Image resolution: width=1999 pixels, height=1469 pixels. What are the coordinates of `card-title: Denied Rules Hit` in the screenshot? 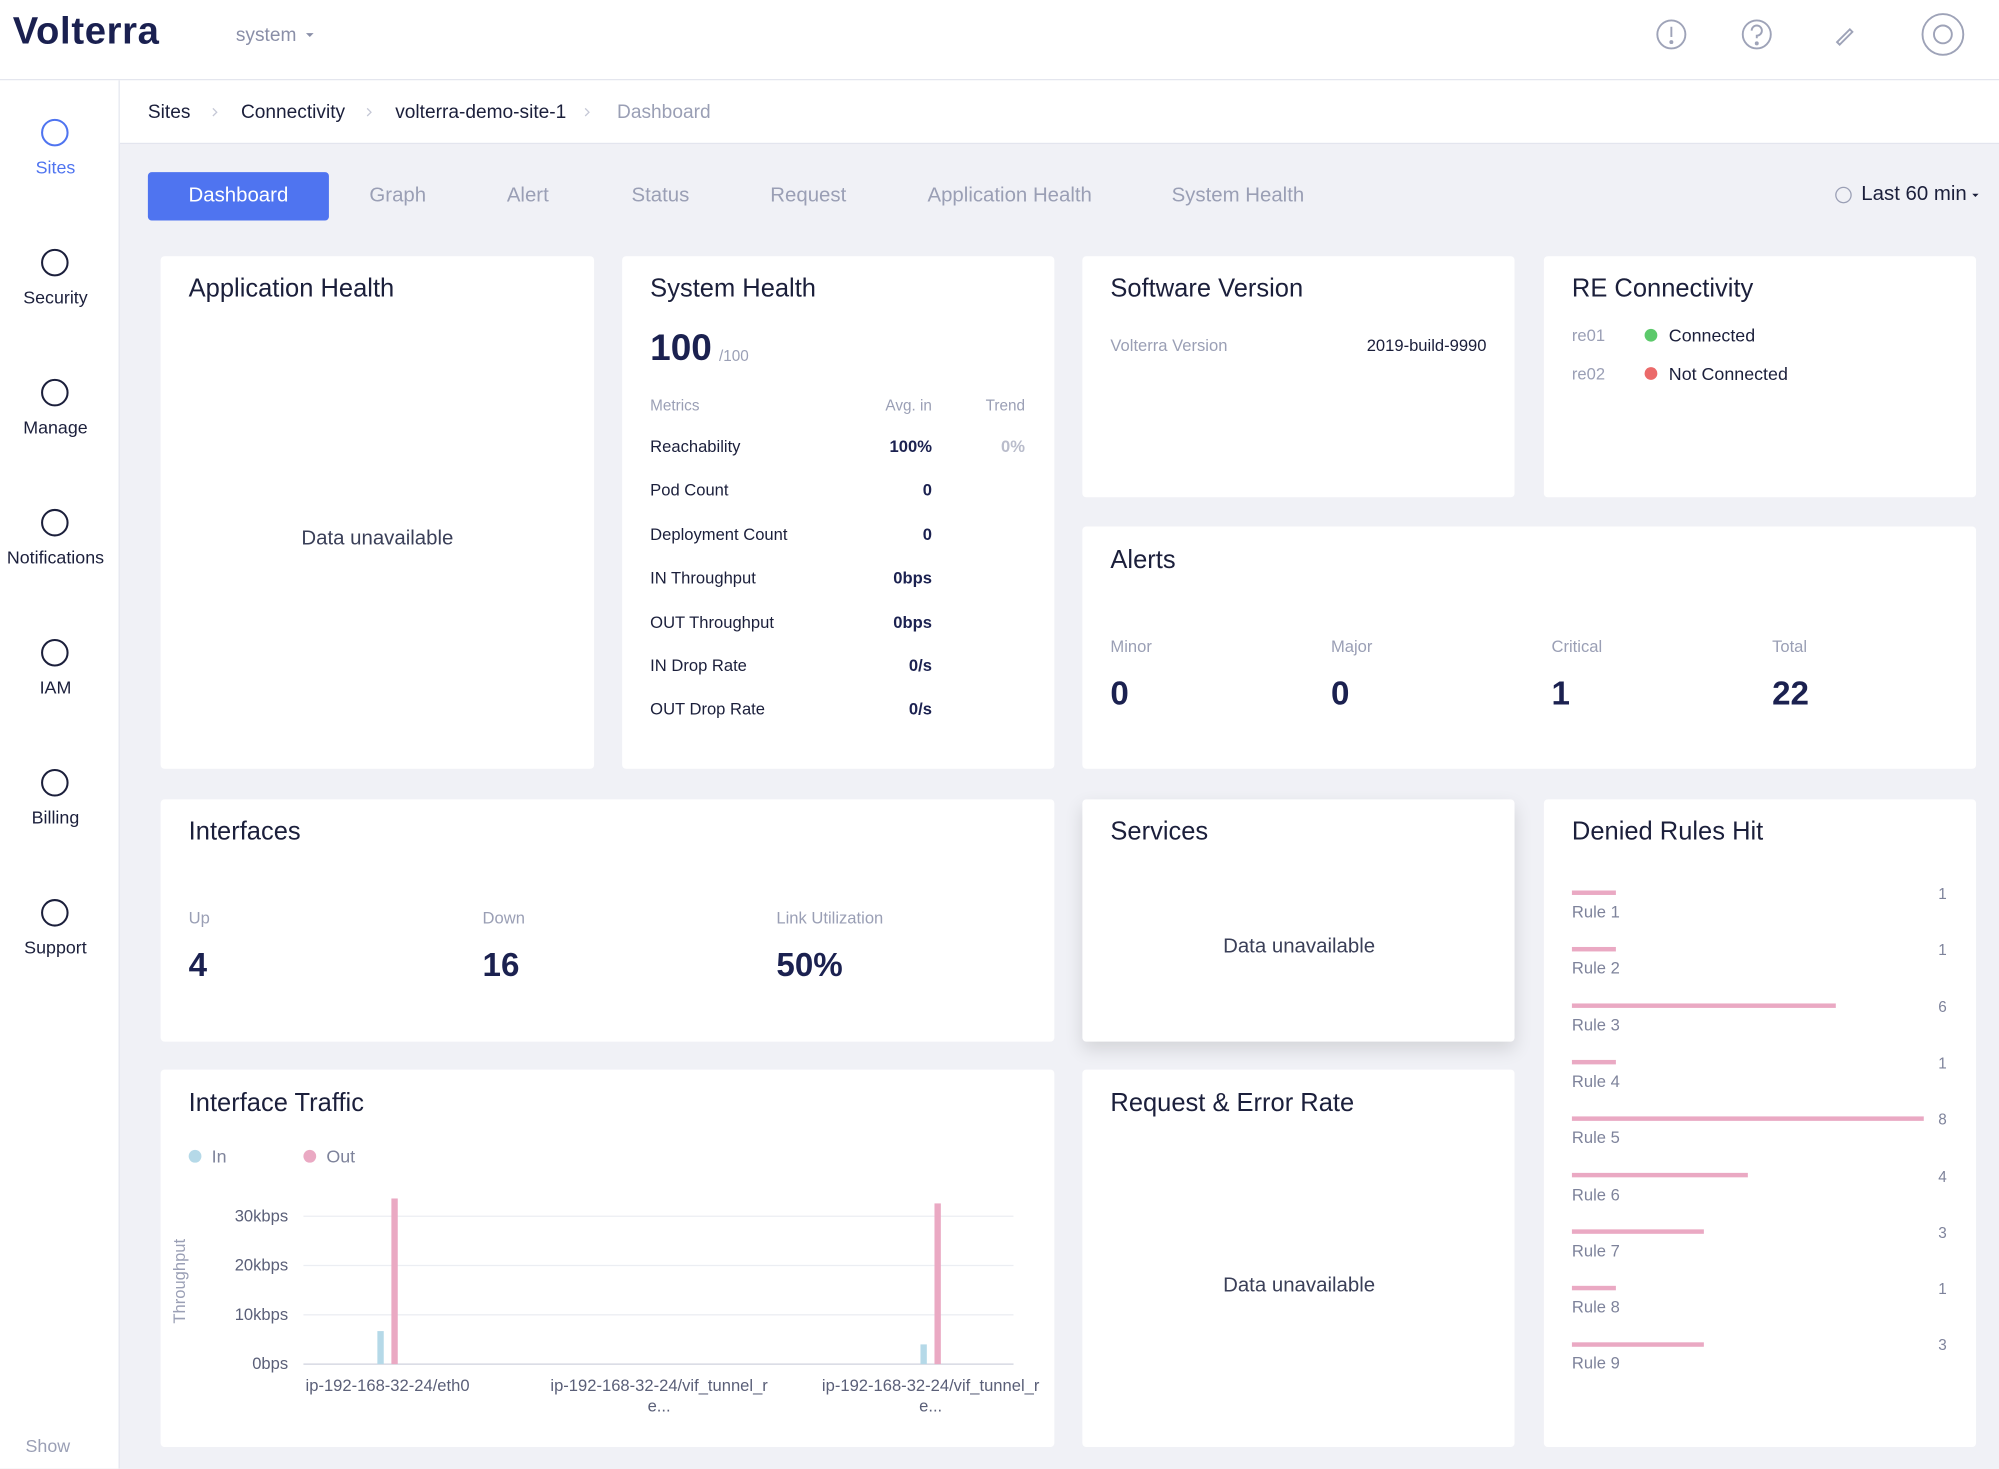 It's located at (1667, 831).